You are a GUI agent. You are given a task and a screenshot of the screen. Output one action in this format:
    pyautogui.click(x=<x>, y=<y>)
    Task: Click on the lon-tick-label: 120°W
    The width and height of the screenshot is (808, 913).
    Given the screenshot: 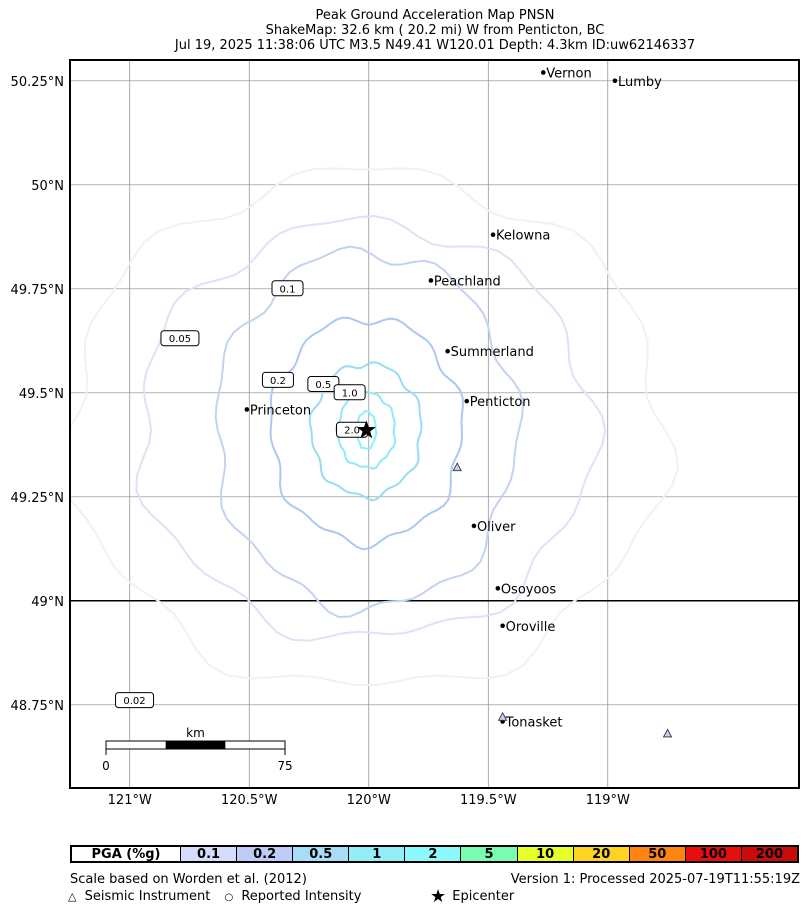 What is the action you would take?
    pyautogui.click(x=369, y=800)
    